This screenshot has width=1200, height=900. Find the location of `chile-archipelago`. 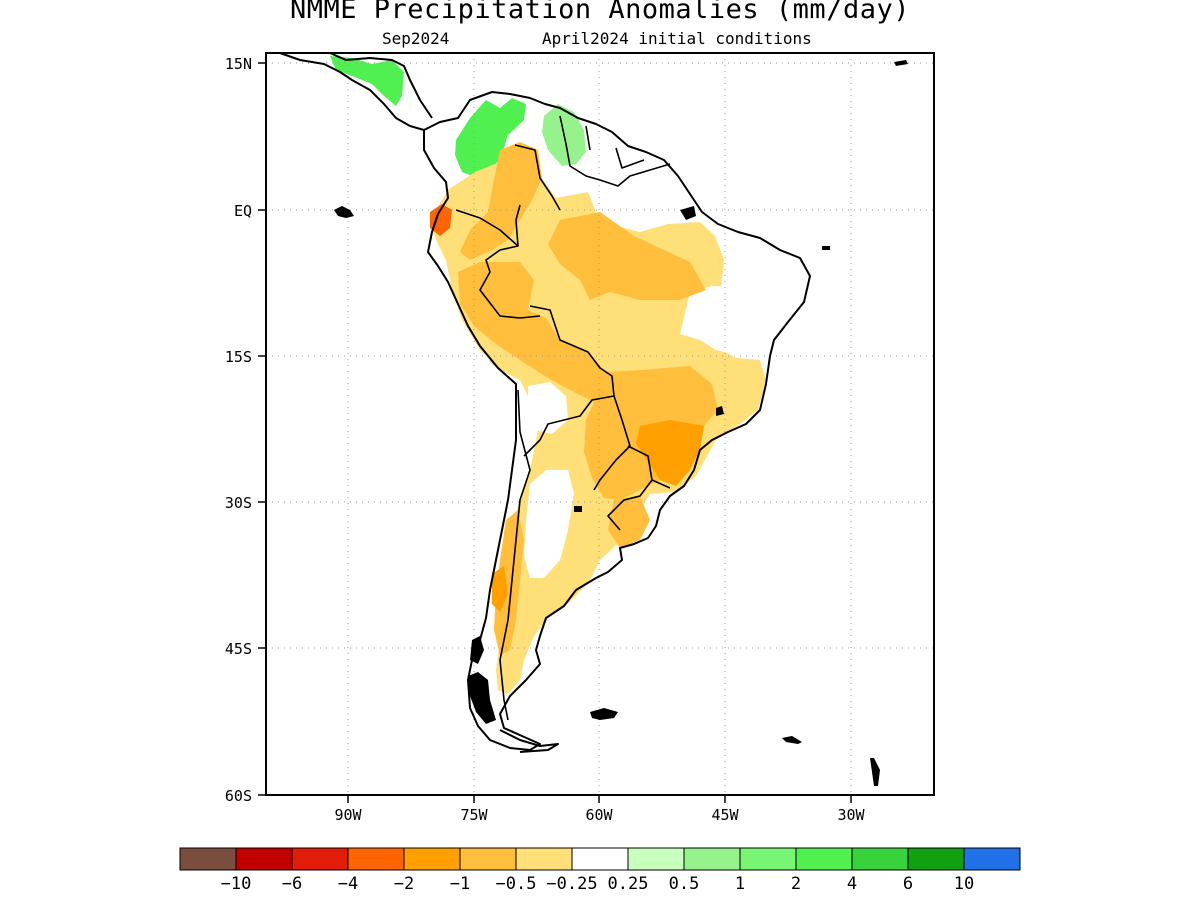

chile-archipelago is located at coordinates (482, 698).